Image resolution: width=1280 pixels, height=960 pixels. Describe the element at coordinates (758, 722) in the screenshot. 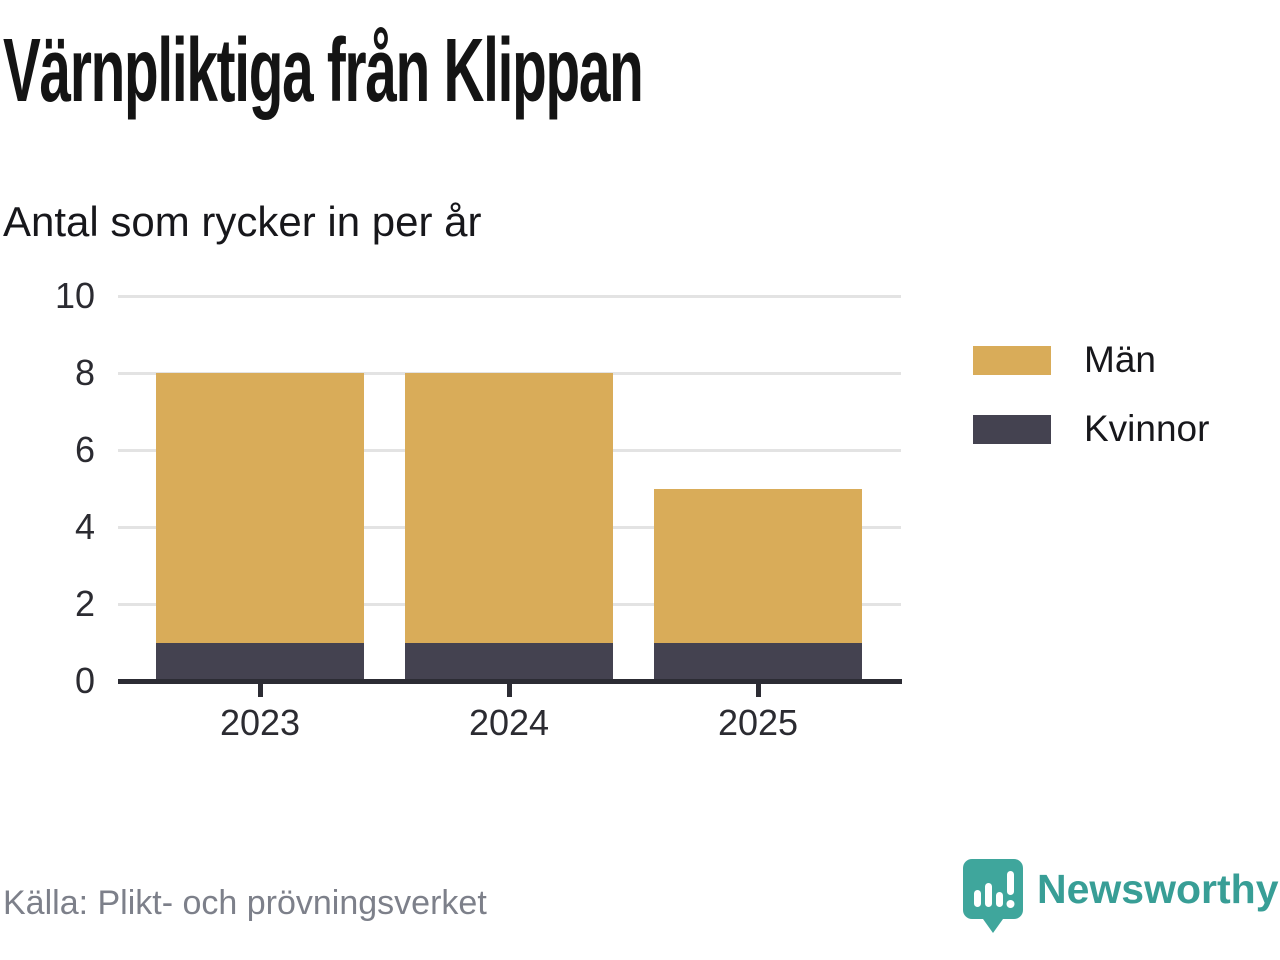

I see `x-tick-label-2025: 2025` at that location.